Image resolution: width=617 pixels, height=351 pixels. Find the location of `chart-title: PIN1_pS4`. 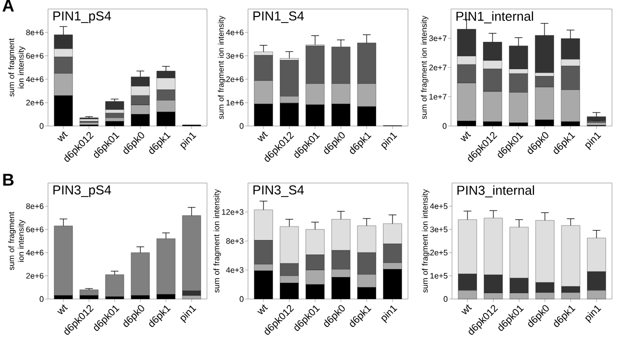

chart-title: PIN1_pS4 is located at coordinates (82, 17).